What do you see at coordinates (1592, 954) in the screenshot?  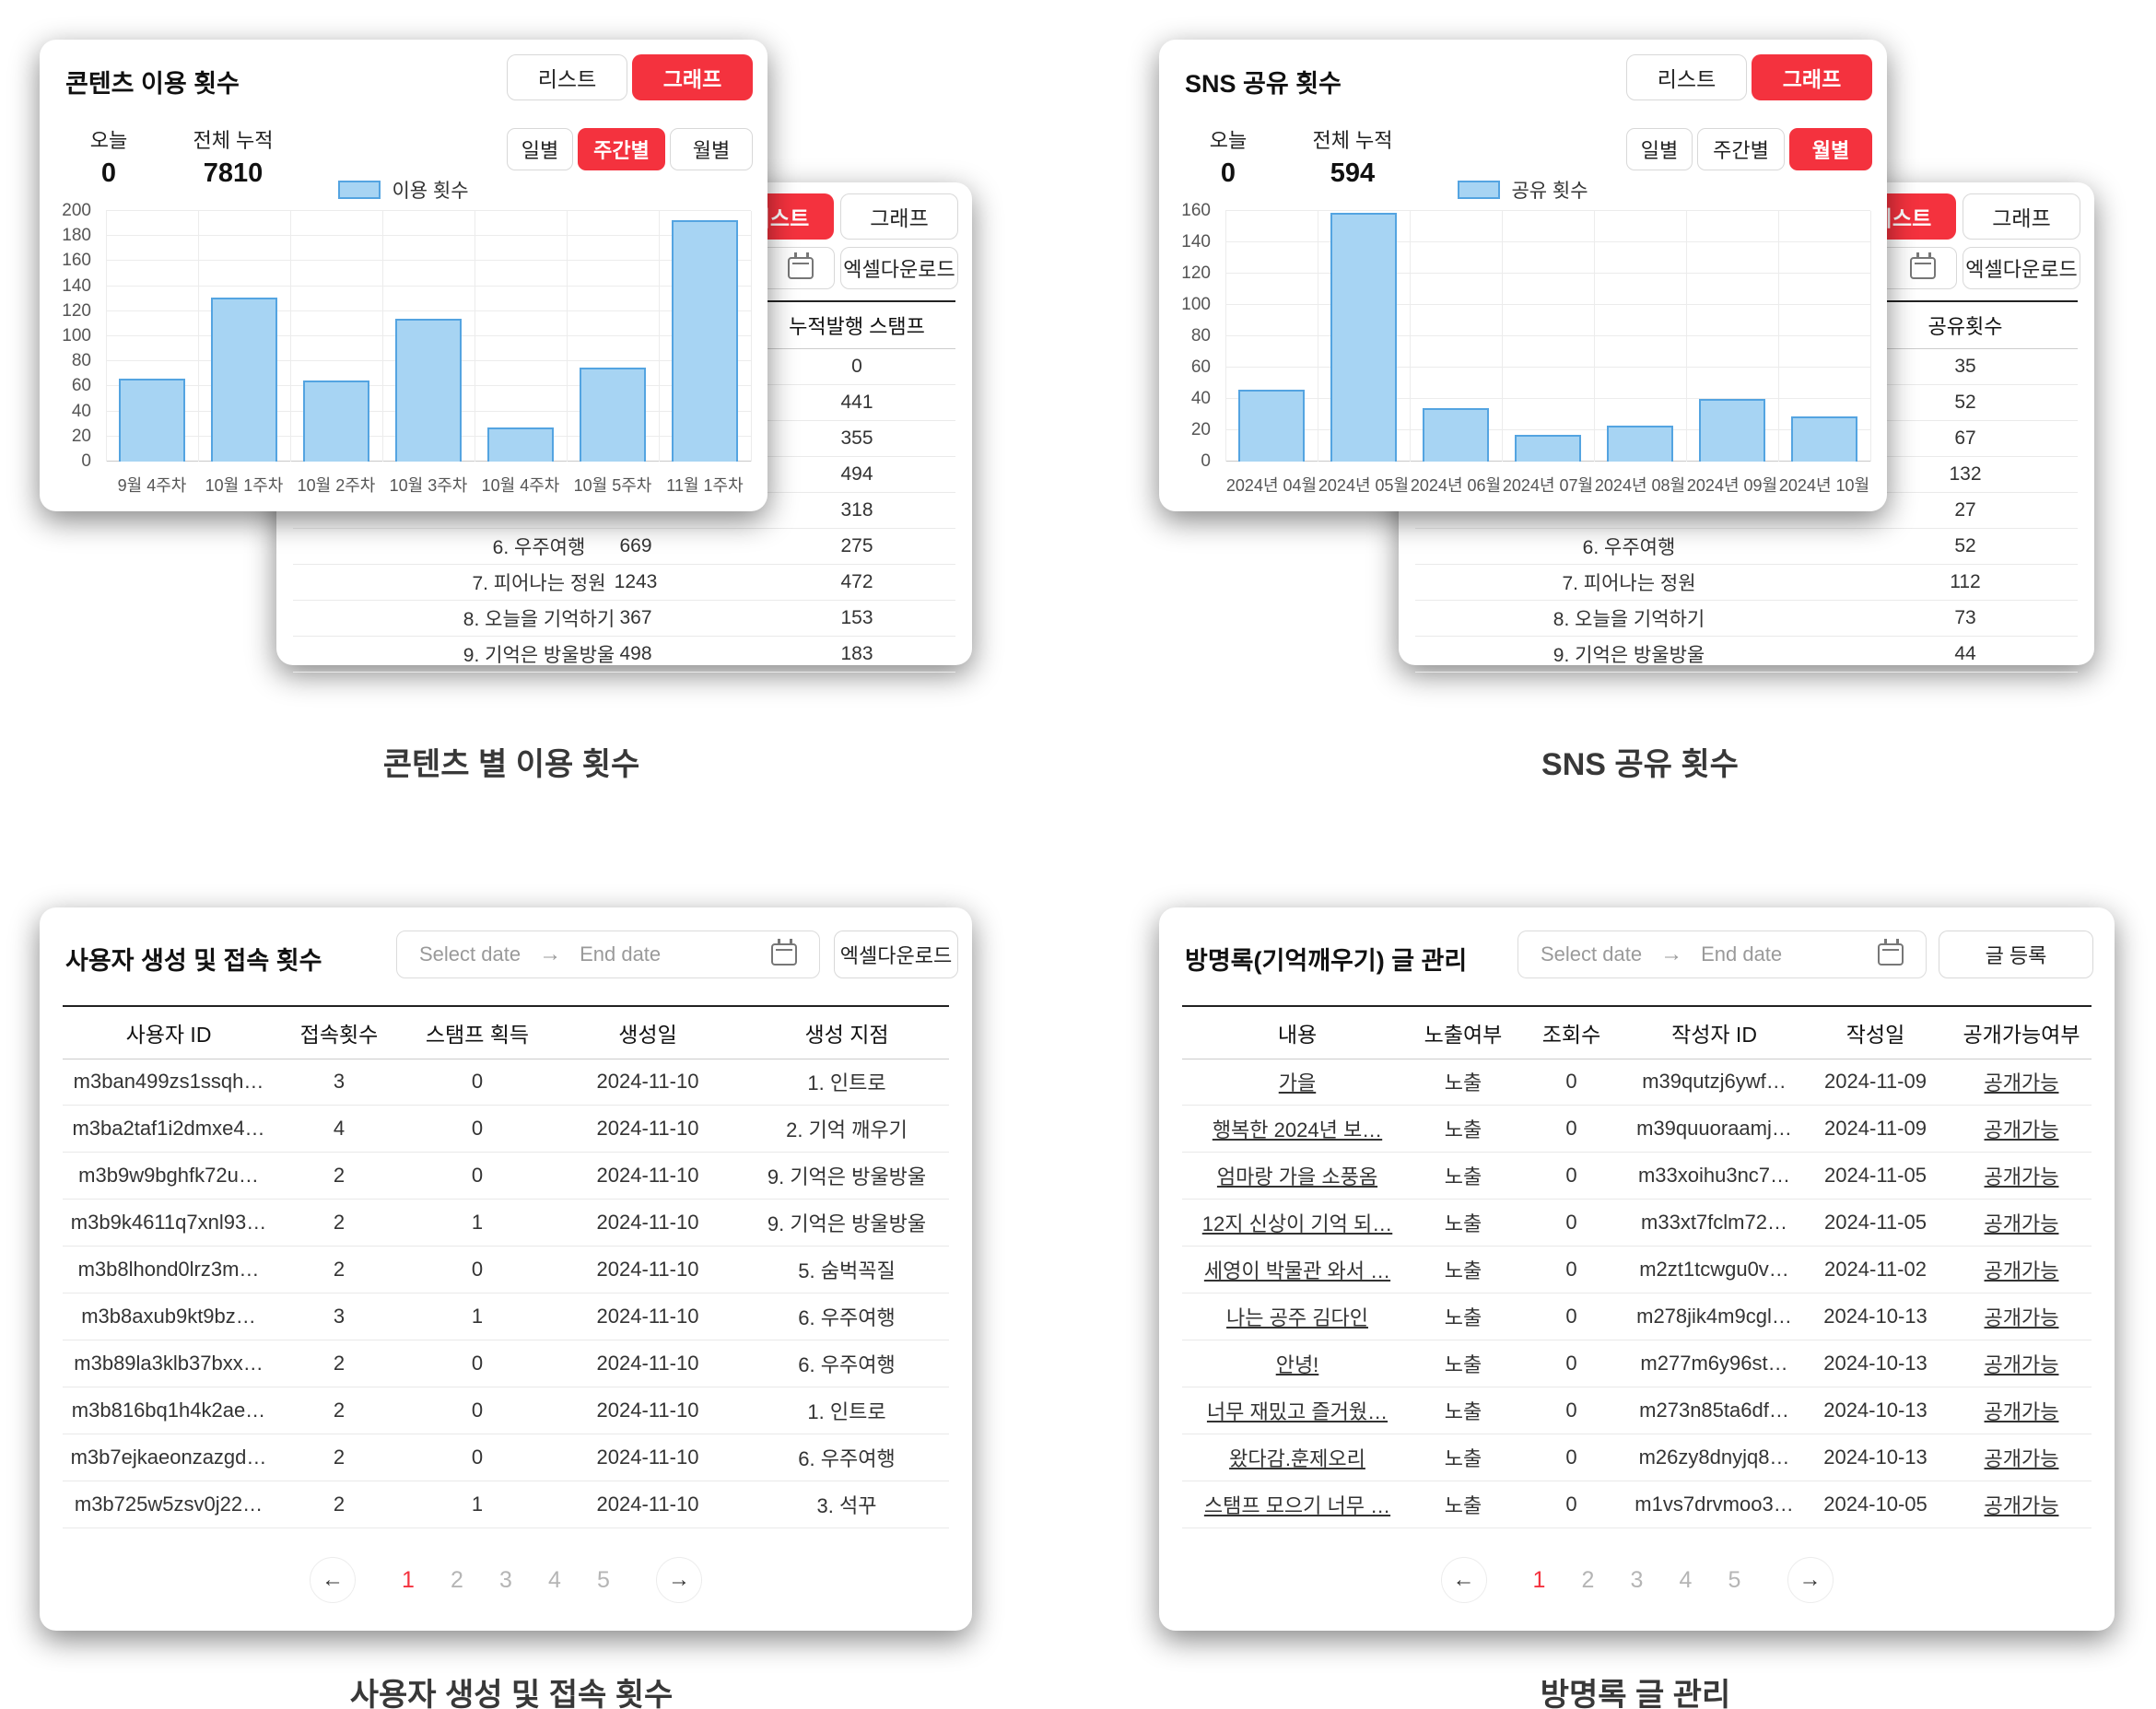 I see `start-date-placeholder: Select date` at bounding box center [1592, 954].